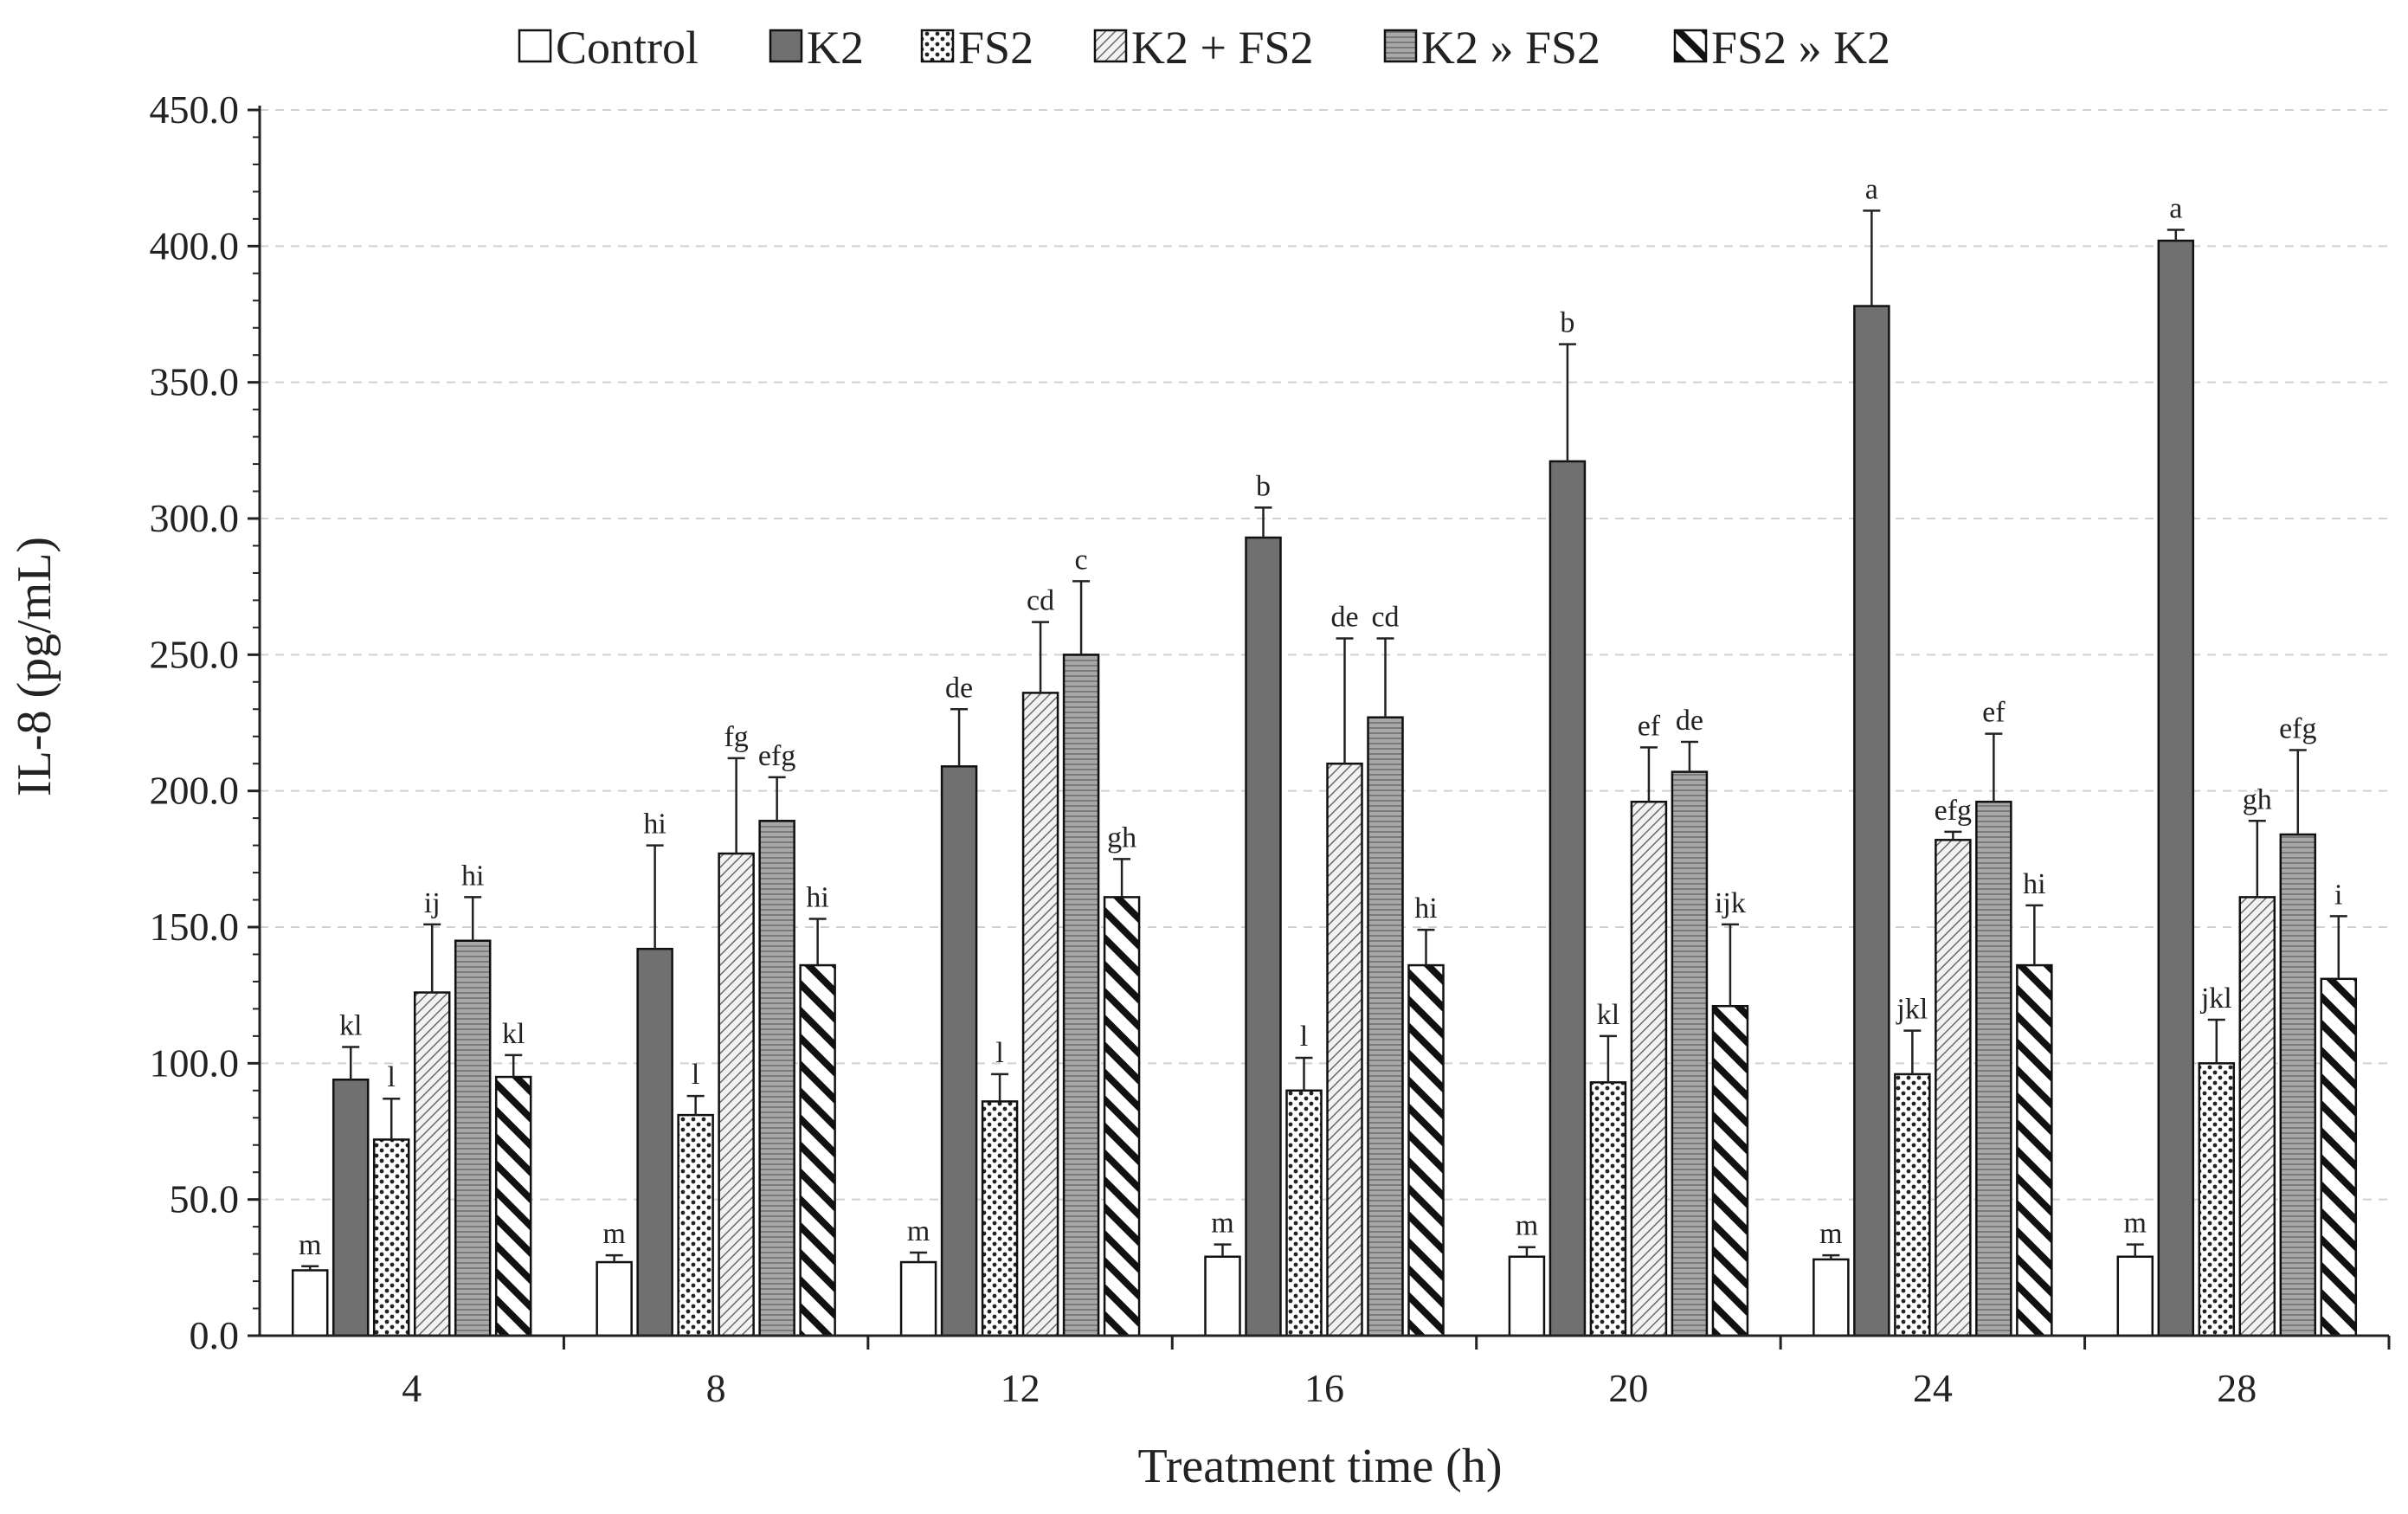 The image size is (2408, 1514). Describe the element at coordinates (205, 1199) in the screenshot. I see `y-tick-label: 50.0` at that location.